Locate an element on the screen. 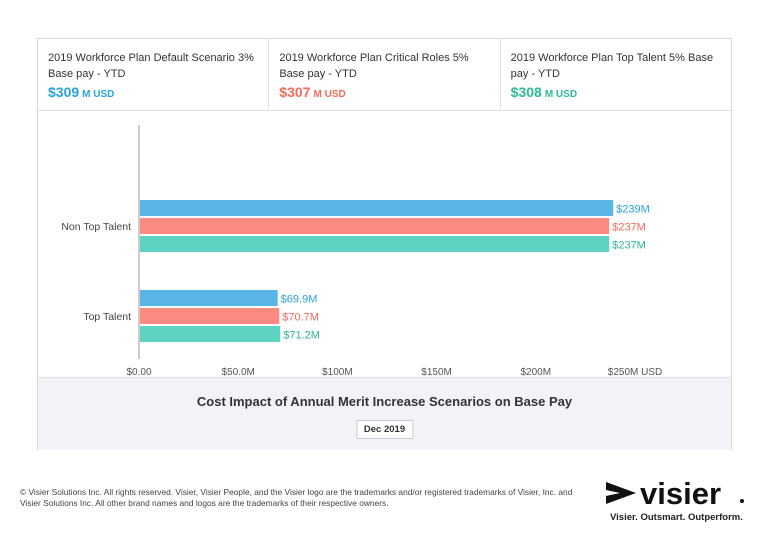  kpi-value: $308 M USD is located at coordinates (616, 93).